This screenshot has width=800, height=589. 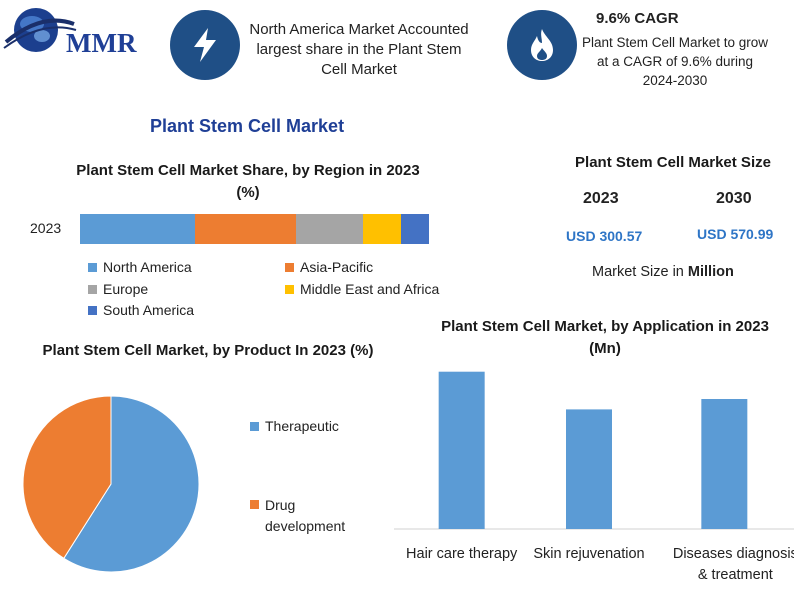 What do you see at coordinates (724, 464) in the screenshot?
I see `bar-diseases-diagnosis-treatment` at bounding box center [724, 464].